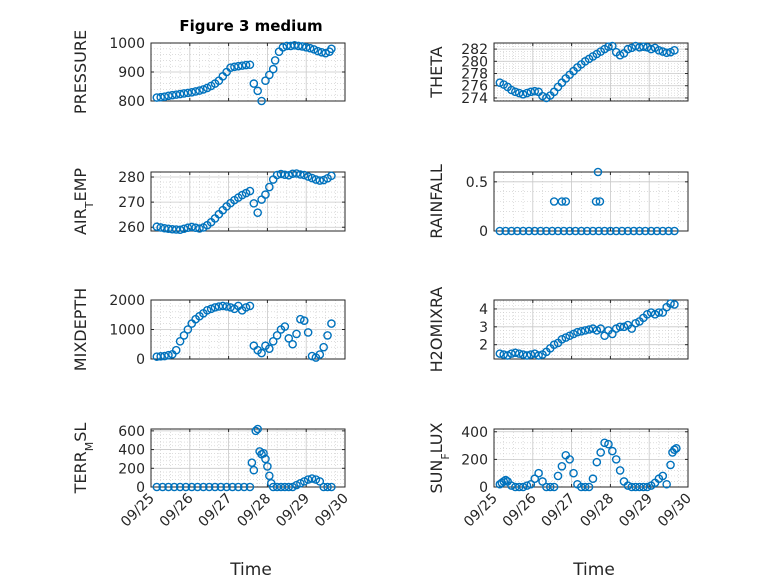  I want to click on y-tick-label: 276, so click(474, 87).